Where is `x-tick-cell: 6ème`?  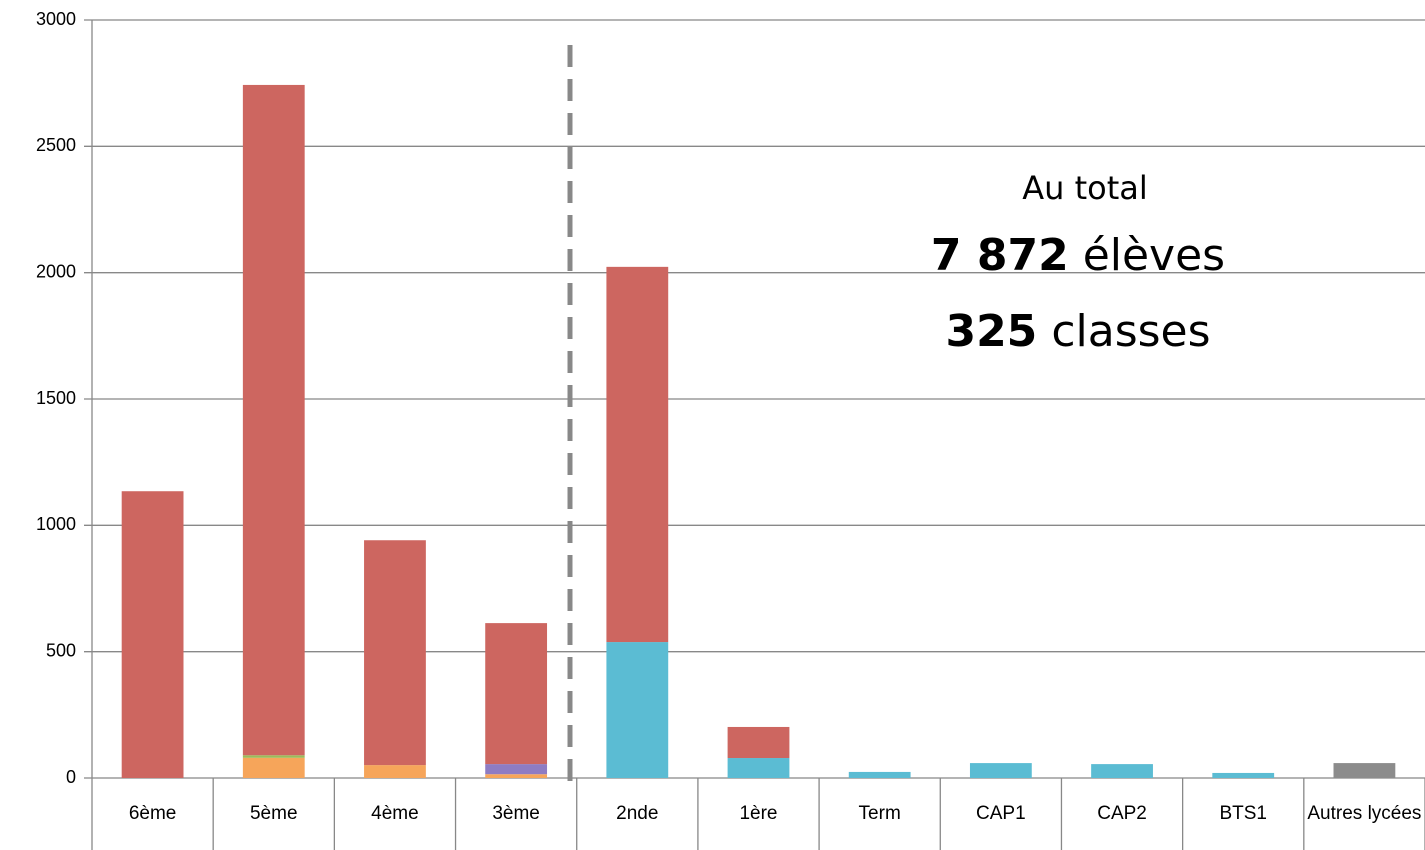 x-tick-cell: 6ème is located at coordinates (152, 813).